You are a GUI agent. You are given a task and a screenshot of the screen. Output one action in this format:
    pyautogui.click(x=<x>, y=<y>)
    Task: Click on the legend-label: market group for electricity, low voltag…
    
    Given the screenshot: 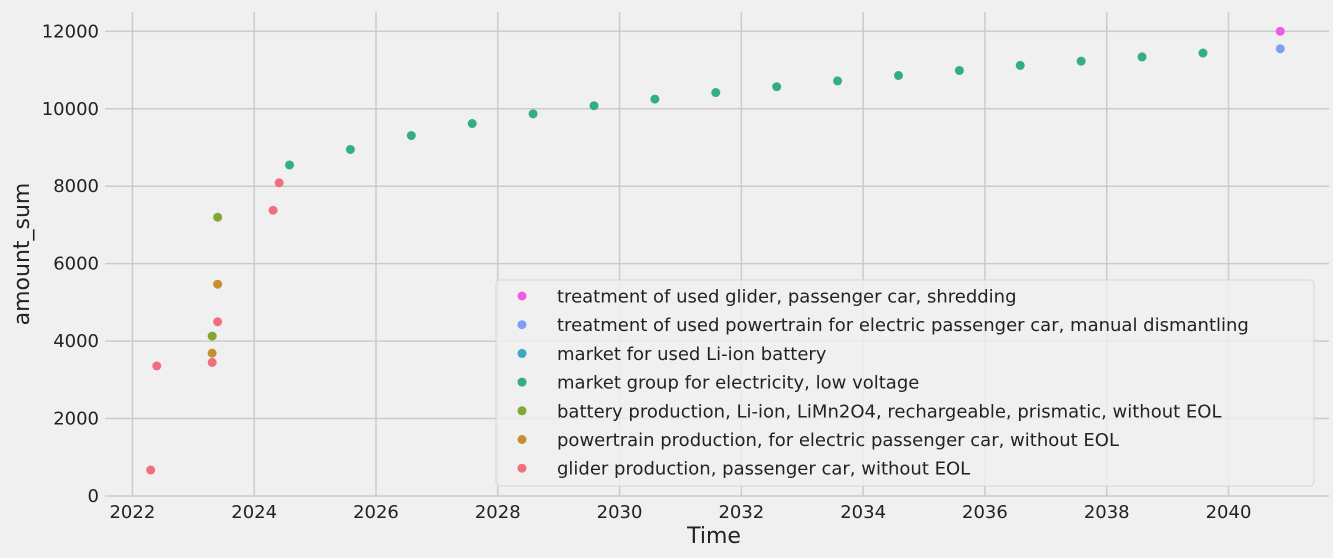 What is the action you would take?
    pyautogui.click(x=738, y=383)
    